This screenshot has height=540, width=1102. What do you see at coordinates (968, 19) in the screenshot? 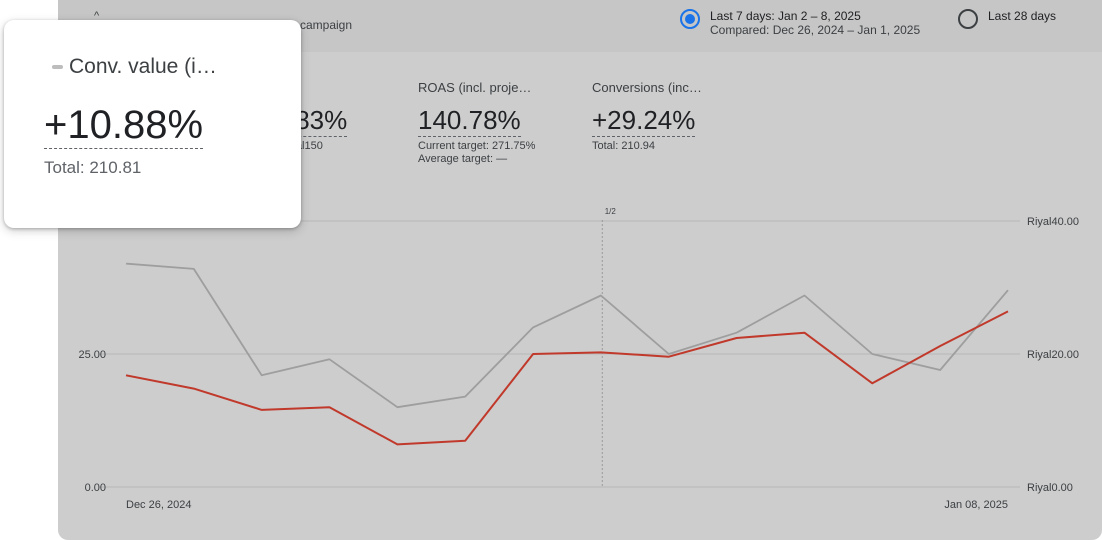
I see `radio-28-days` at bounding box center [968, 19].